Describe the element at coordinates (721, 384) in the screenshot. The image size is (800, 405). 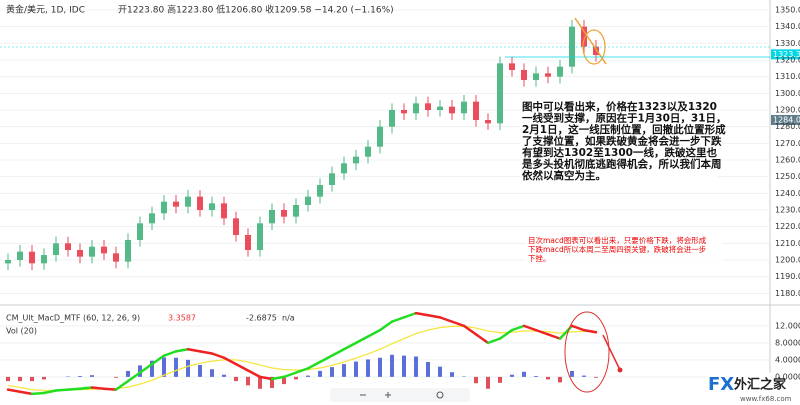
I see `watermark-brand: FX` at that location.